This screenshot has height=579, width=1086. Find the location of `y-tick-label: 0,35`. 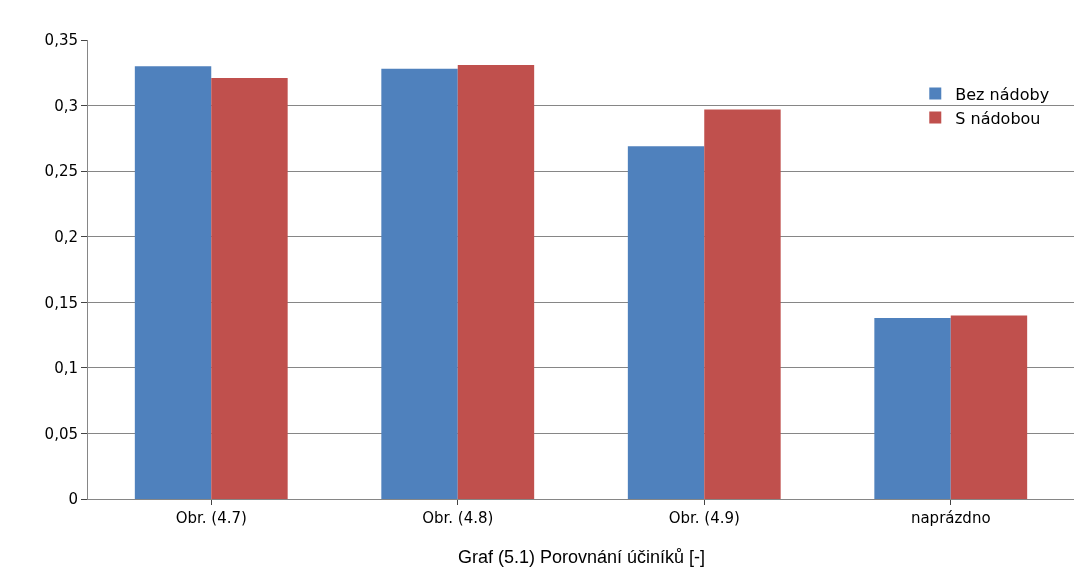

y-tick-label: 0,35 is located at coordinates (61, 40).